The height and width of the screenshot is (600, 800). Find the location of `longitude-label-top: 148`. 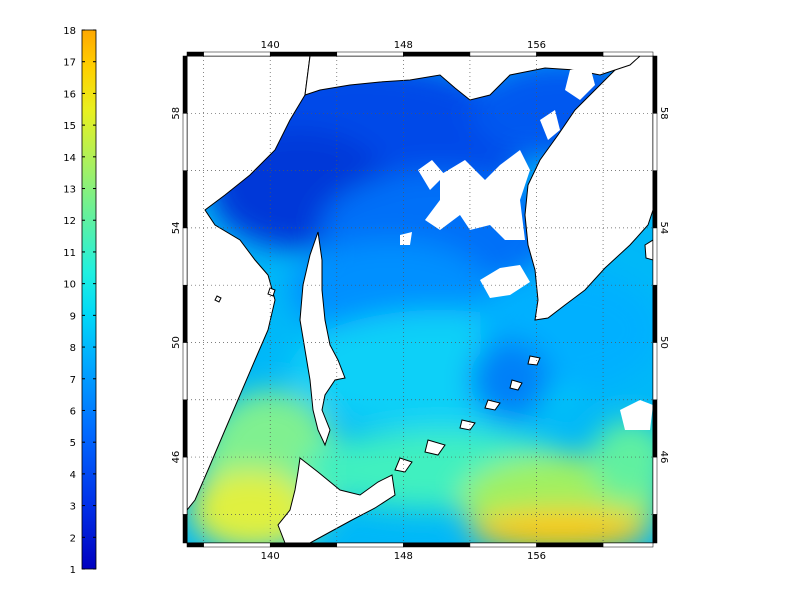

longitude-label-top: 148 is located at coordinates (403, 45).